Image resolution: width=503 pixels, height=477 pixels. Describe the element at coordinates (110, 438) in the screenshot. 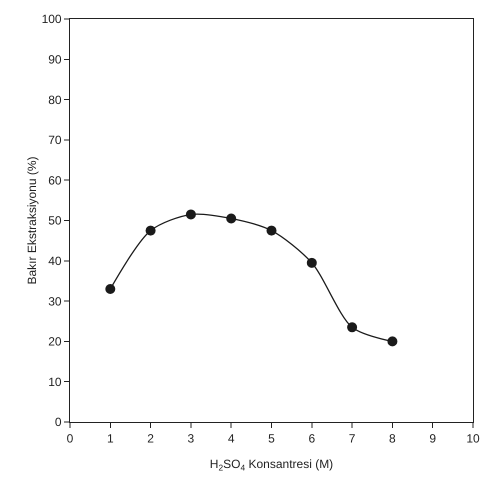

I see `x-tick-label: 1` at that location.